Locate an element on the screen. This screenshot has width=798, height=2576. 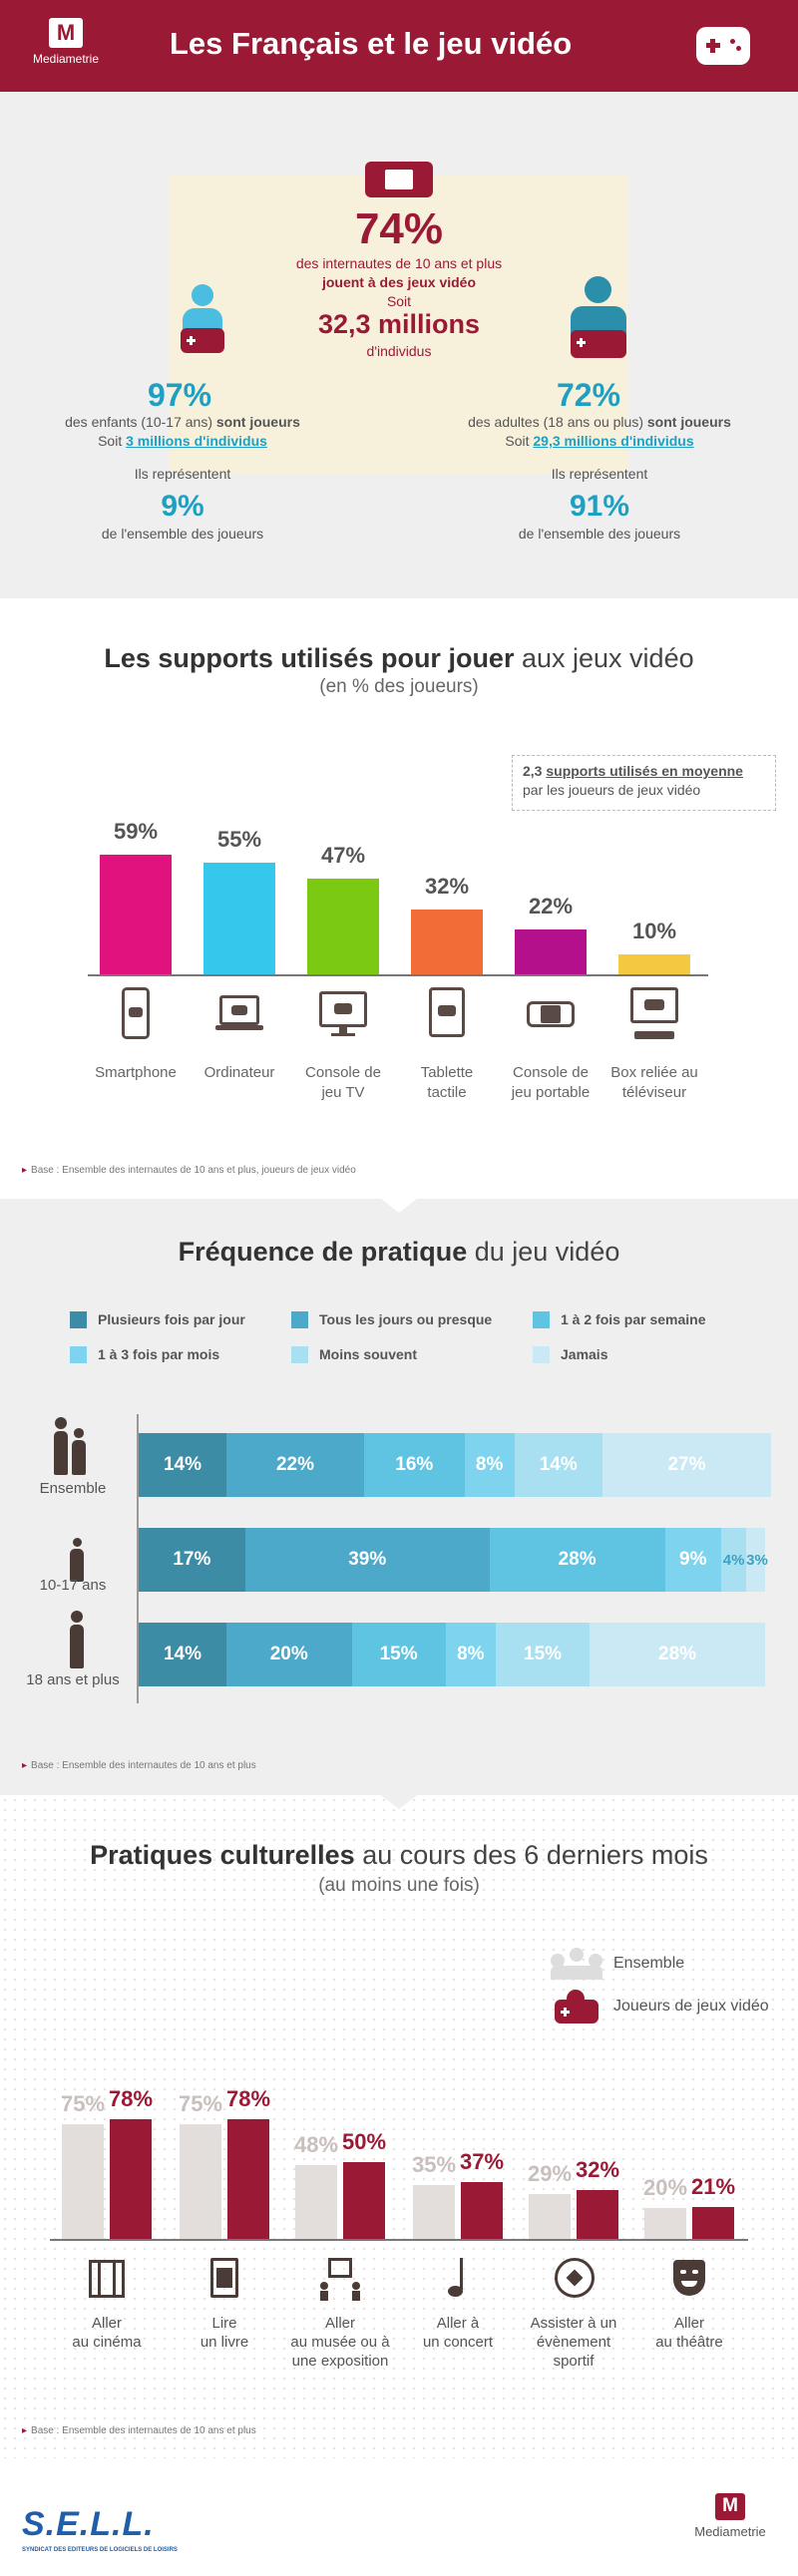
adults-percentage: 72% is located at coordinates (589, 395).